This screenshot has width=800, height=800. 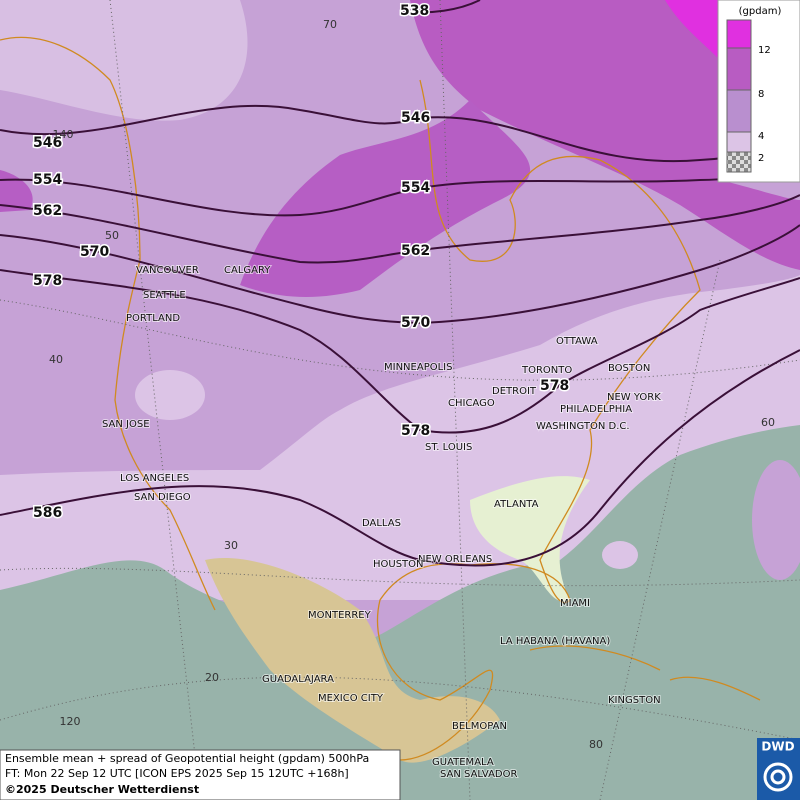 I want to click on city-label: SAN SALVADOR, so click(x=478, y=774).